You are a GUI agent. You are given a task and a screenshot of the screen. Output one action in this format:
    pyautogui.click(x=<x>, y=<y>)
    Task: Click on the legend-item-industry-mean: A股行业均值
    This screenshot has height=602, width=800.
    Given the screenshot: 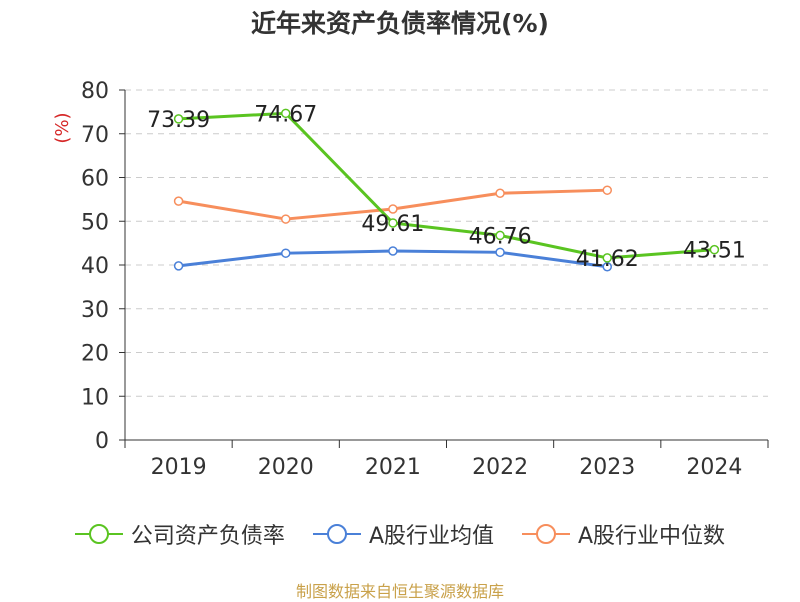 What is the action you would take?
    pyautogui.click(x=403, y=534)
    